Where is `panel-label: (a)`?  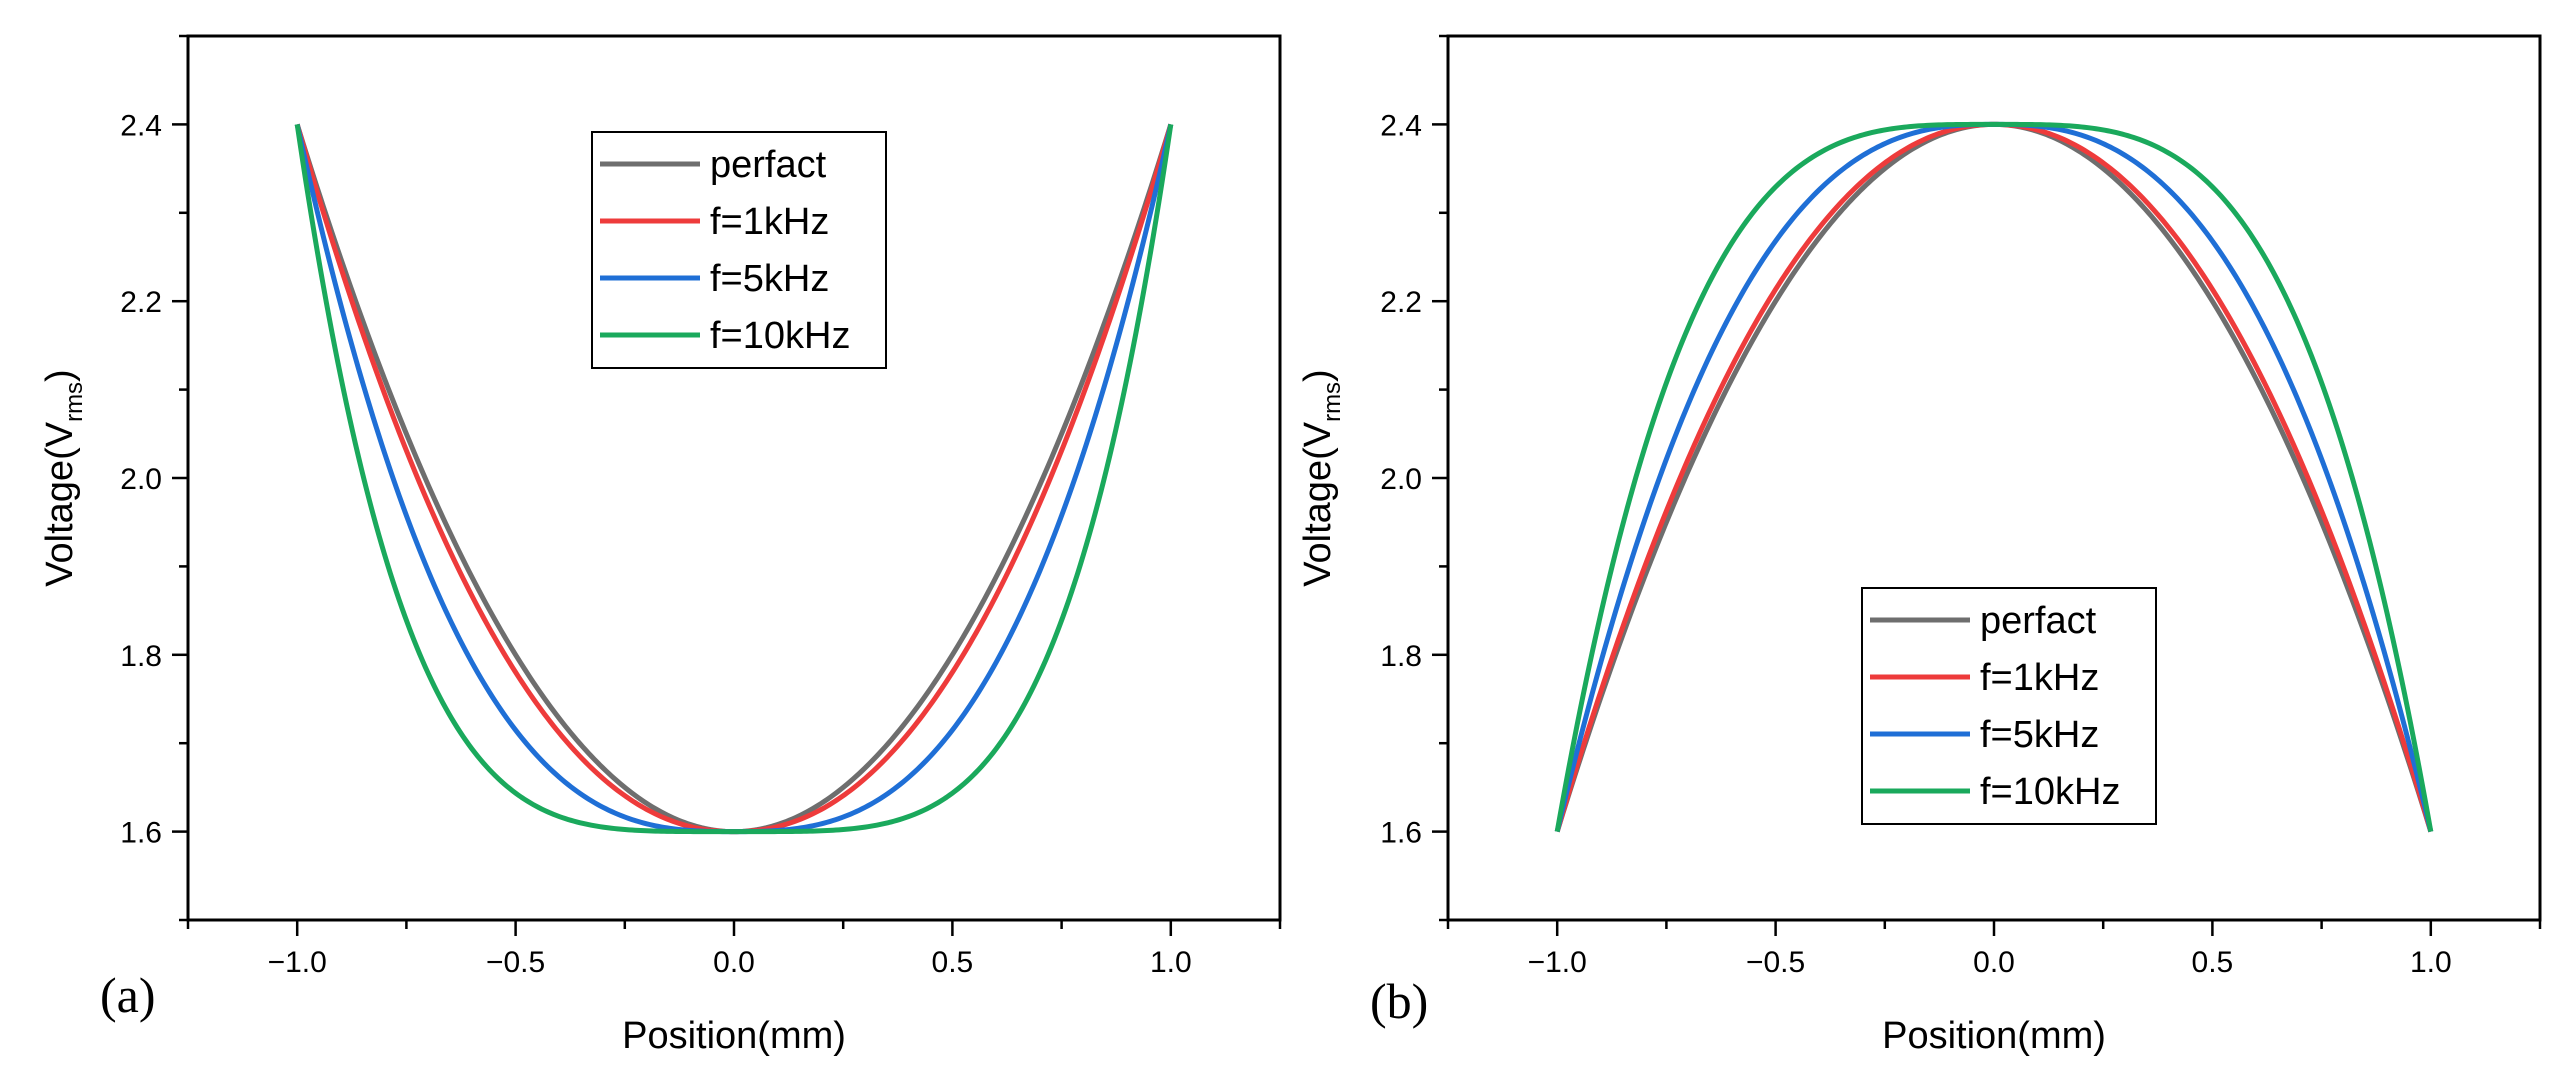
panel-label: (a) is located at coordinates (128, 995).